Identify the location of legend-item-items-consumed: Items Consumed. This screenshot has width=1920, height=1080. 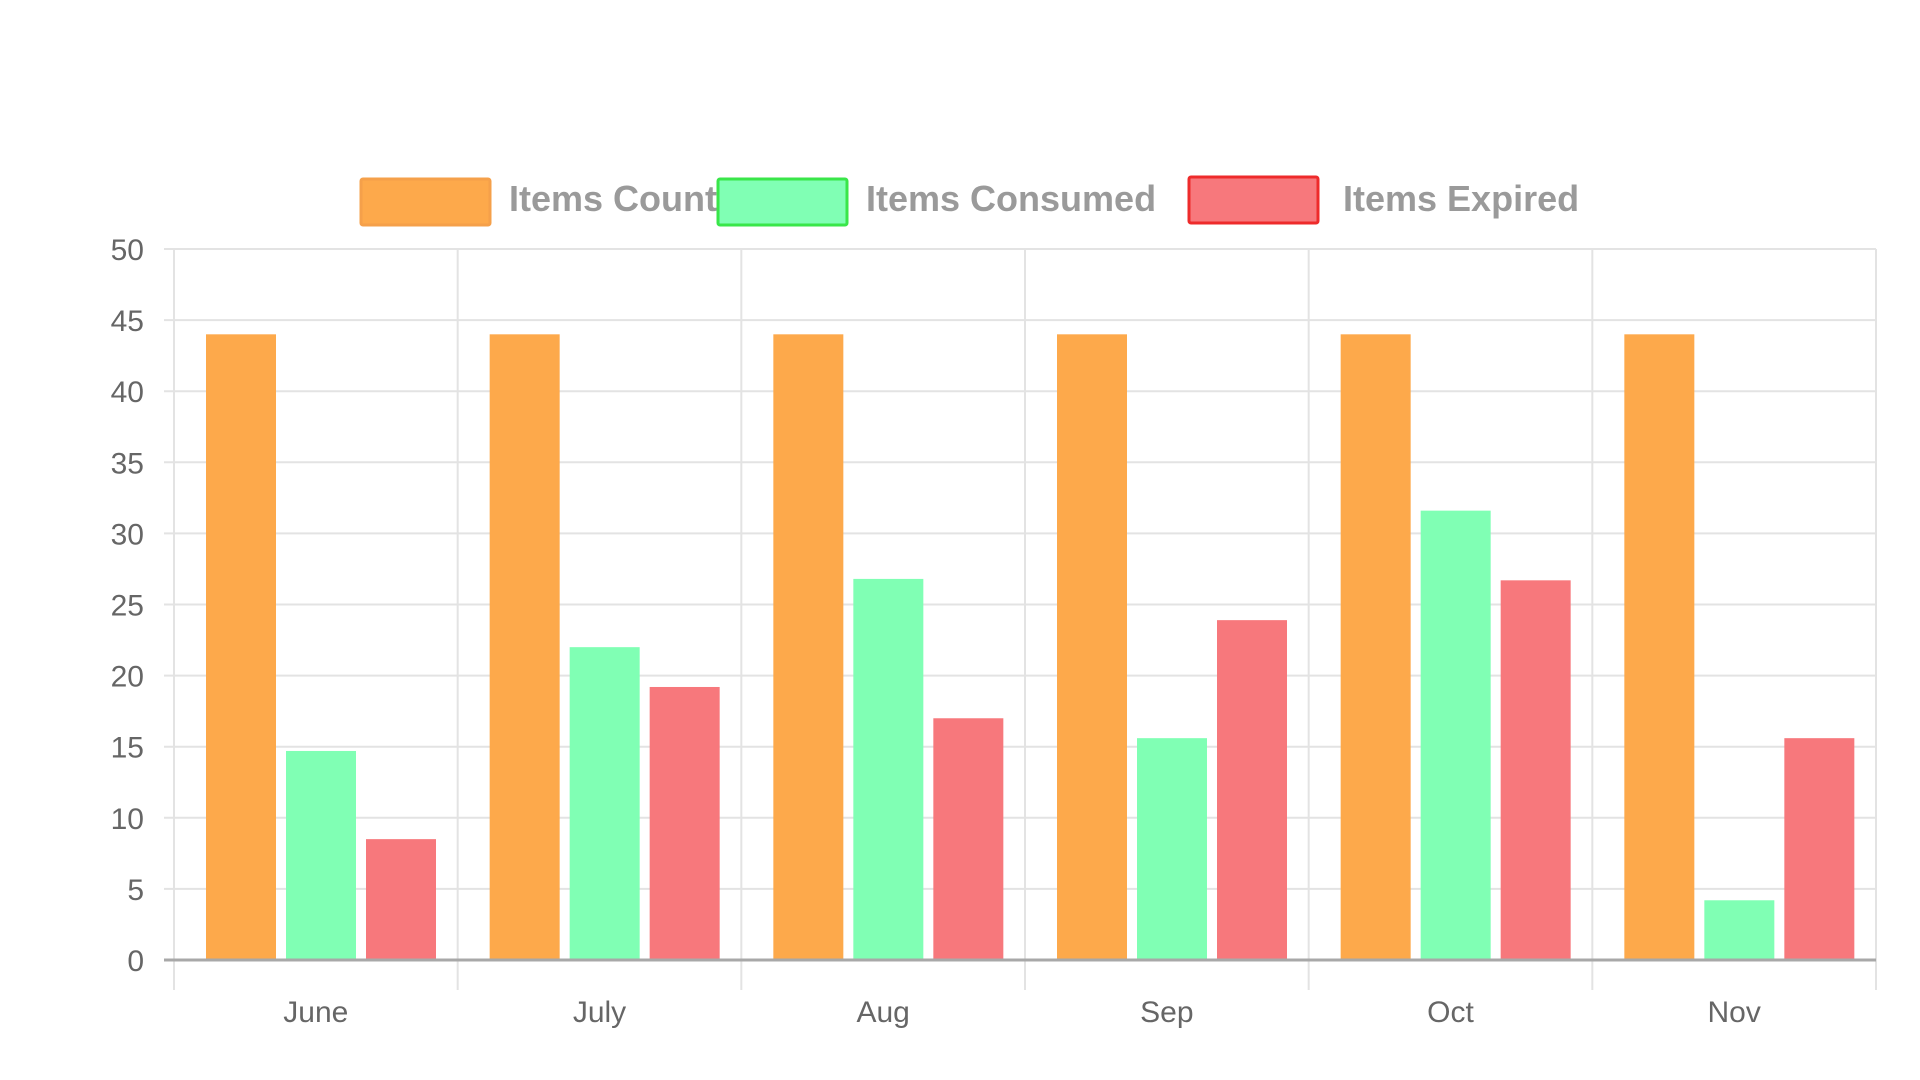
(936, 202).